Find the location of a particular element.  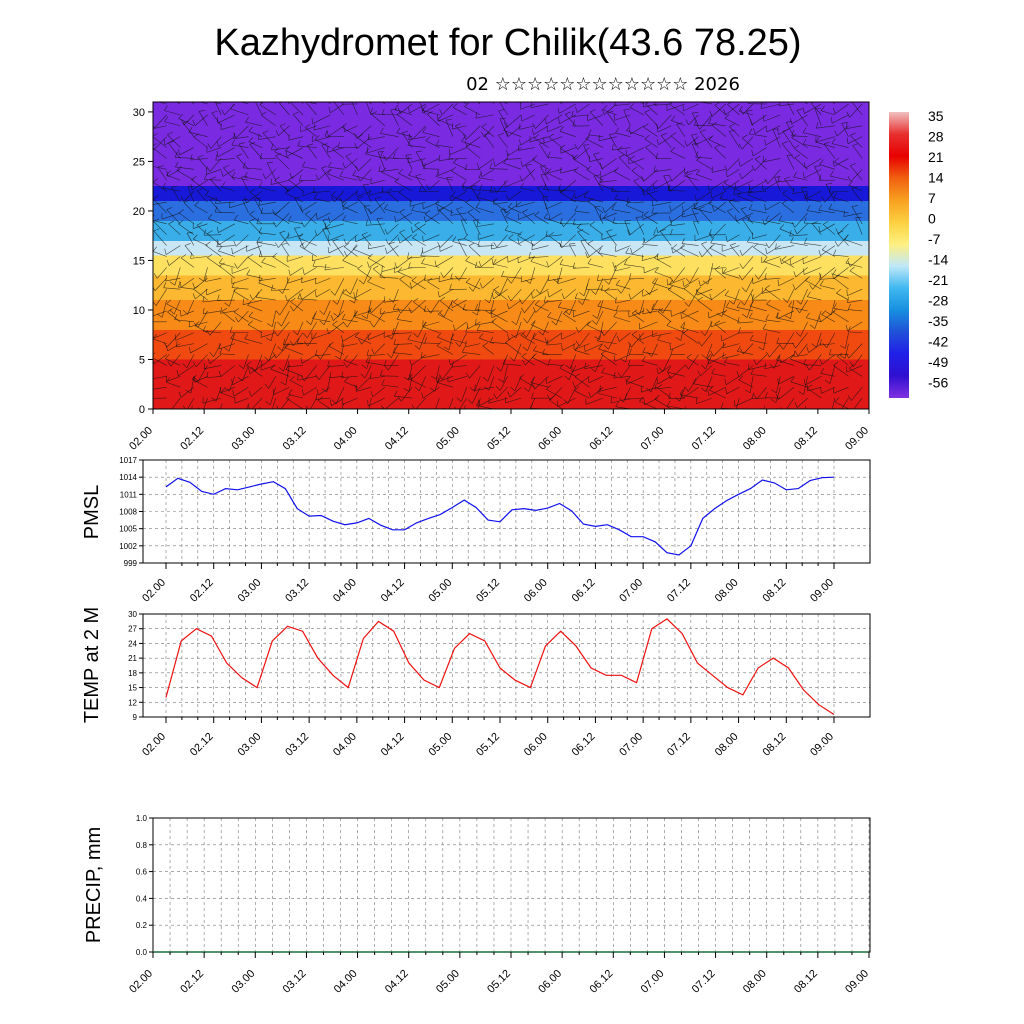

x-tick-label: 07.00 is located at coordinates (653, 982).